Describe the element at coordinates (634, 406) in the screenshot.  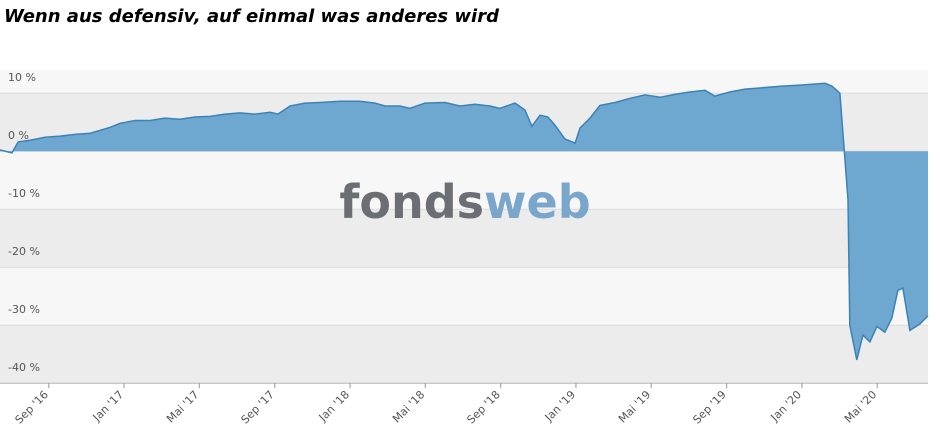
I see `x-tick-label: Mai '19` at that location.